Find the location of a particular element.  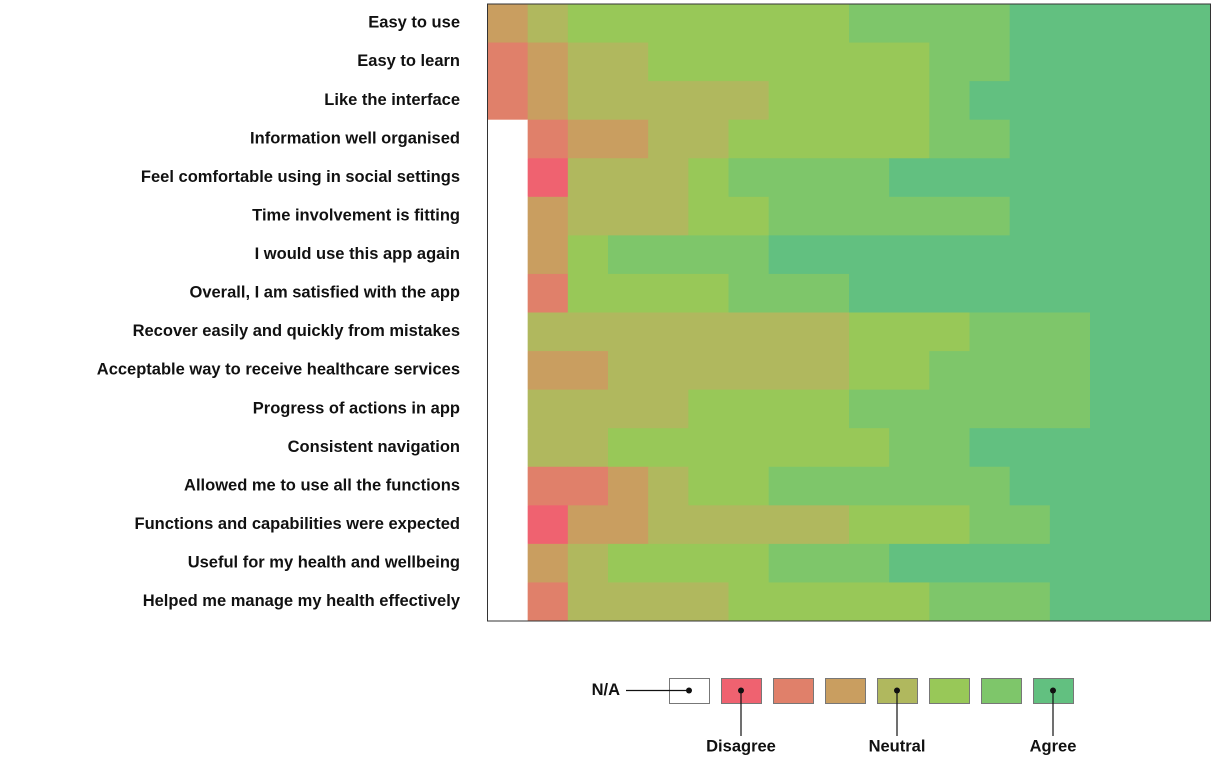

legend-swatch is located at coordinates (949, 691).